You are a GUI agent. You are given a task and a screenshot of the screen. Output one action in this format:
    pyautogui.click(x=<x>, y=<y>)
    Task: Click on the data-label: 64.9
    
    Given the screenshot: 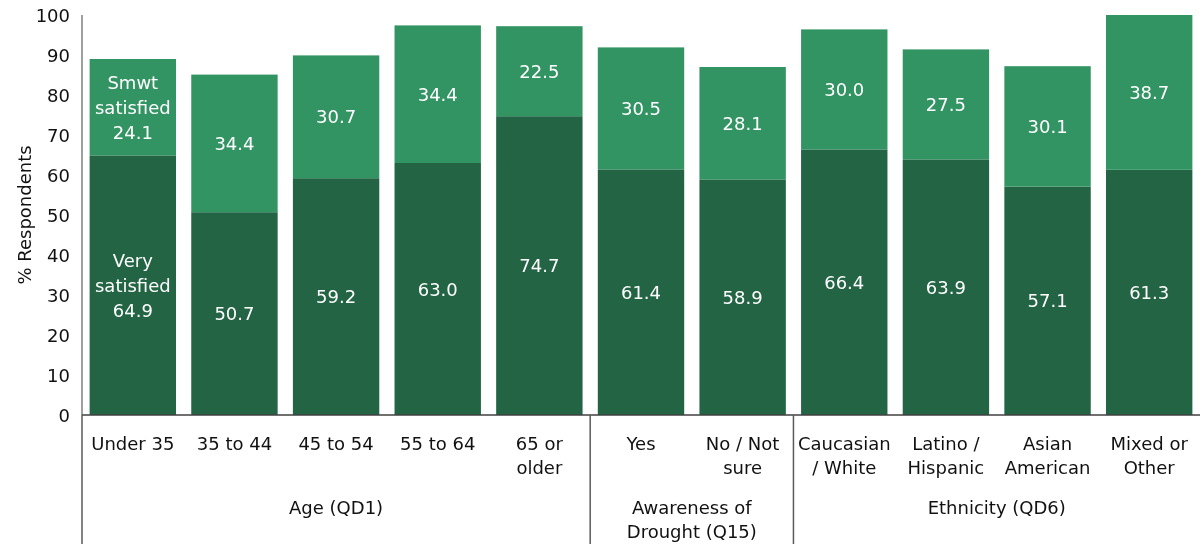 What is the action you would take?
    pyautogui.click(x=132, y=310)
    